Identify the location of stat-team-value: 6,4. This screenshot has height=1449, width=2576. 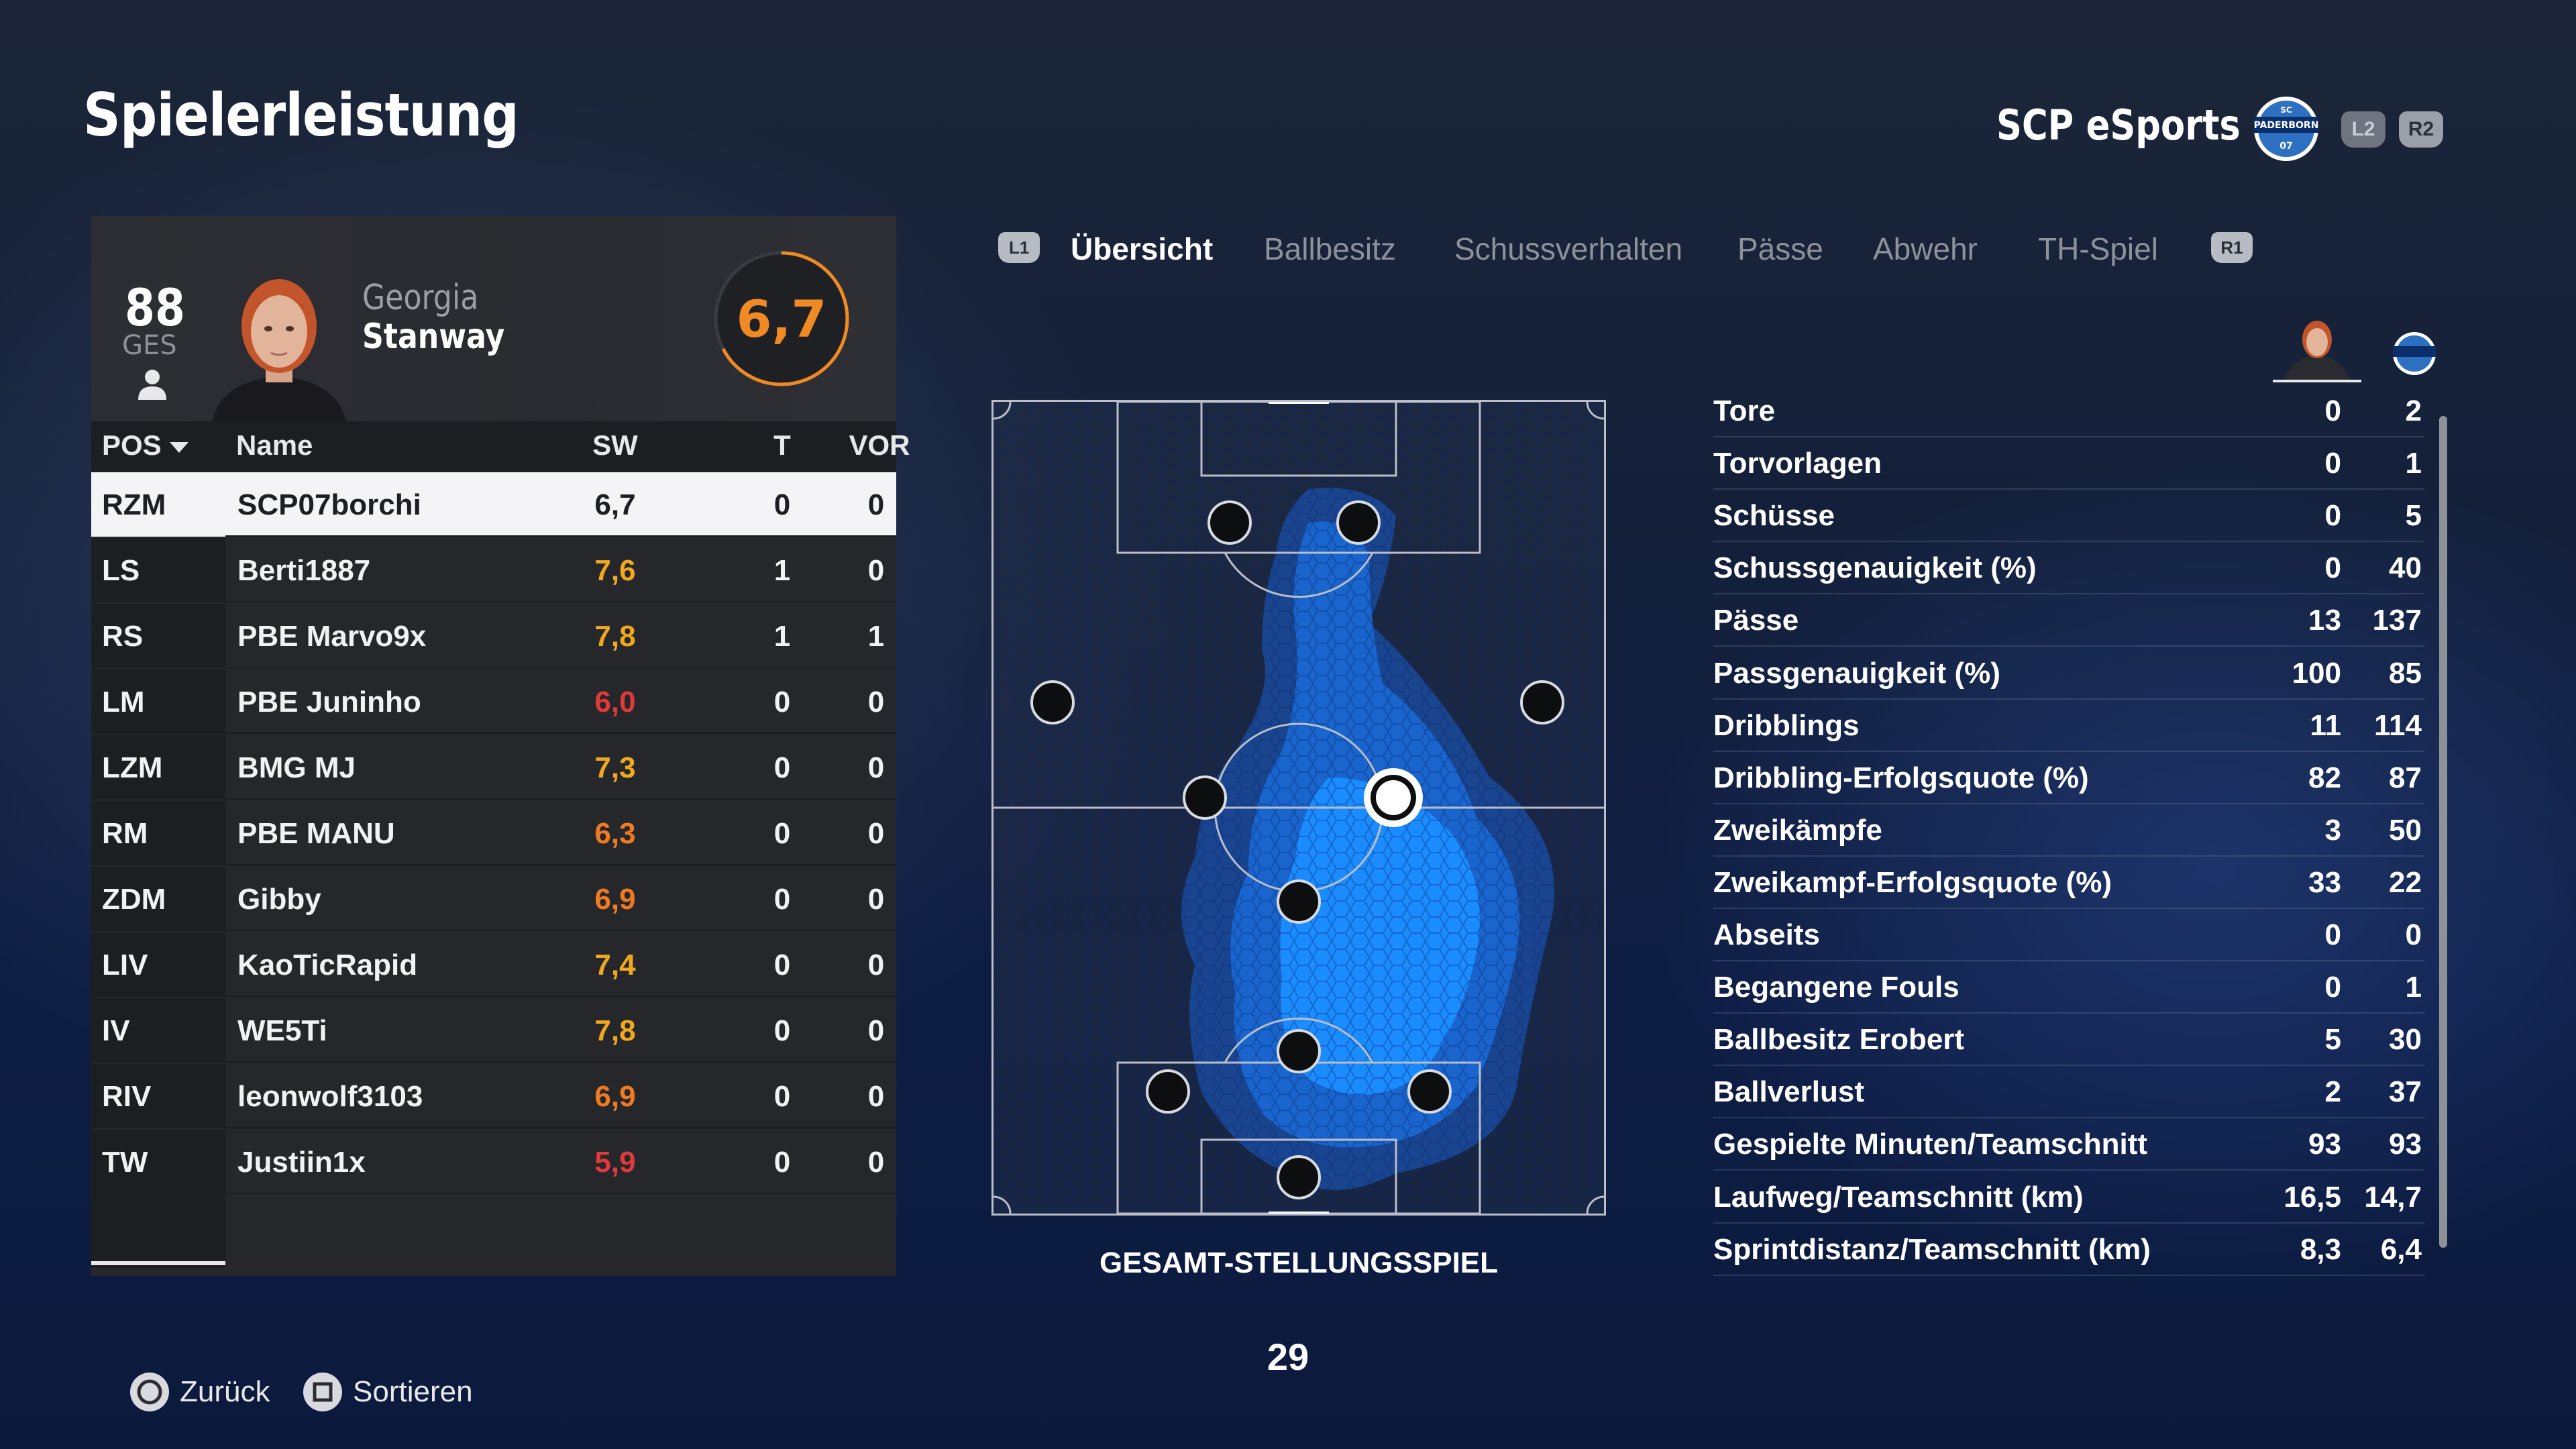
(2401, 1249).